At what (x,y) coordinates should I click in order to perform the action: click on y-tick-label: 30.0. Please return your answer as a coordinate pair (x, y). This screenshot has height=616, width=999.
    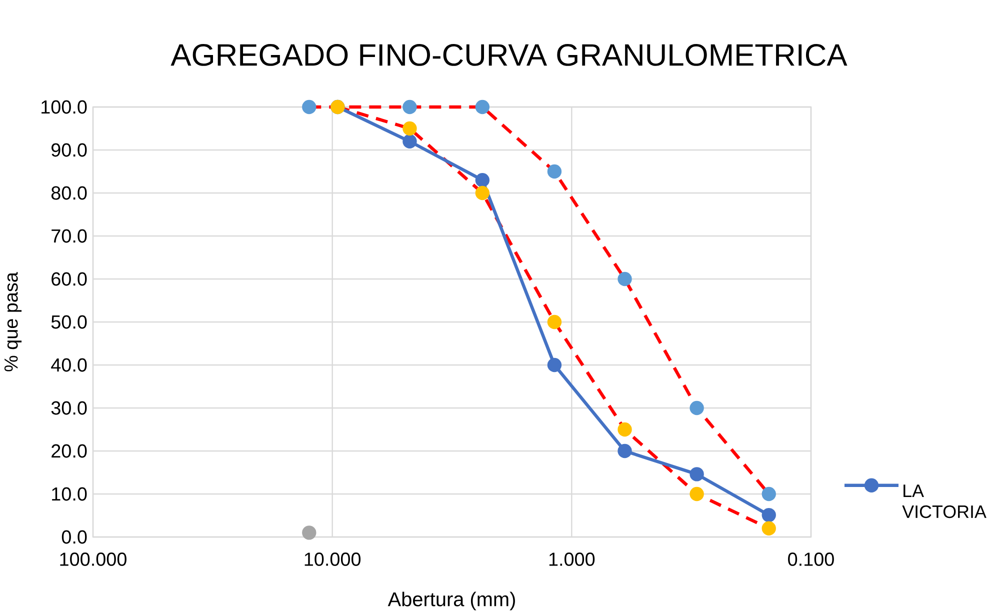
    Looking at the image, I should click on (69, 408).